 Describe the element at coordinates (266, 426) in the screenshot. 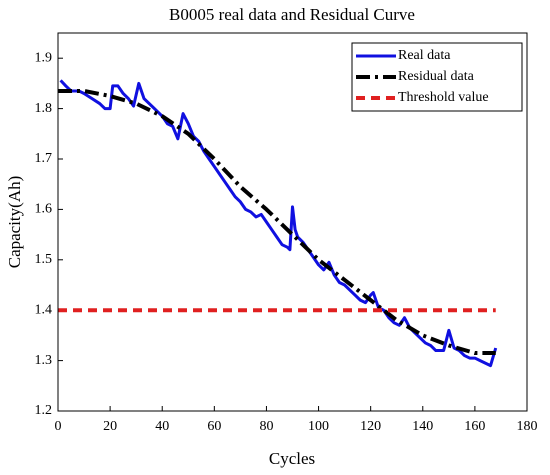

I see `x-tick-label: 80` at that location.